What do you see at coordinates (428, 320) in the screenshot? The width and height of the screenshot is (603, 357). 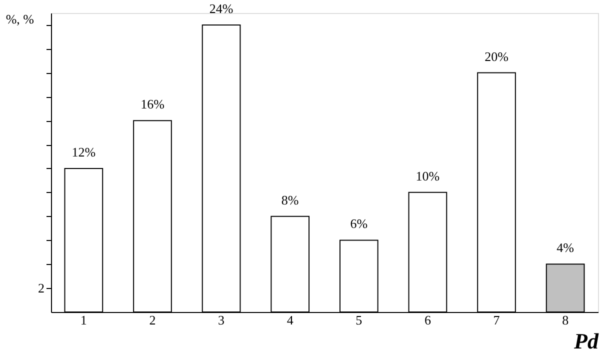 I see `x-tick-label: 6` at bounding box center [428, 320].